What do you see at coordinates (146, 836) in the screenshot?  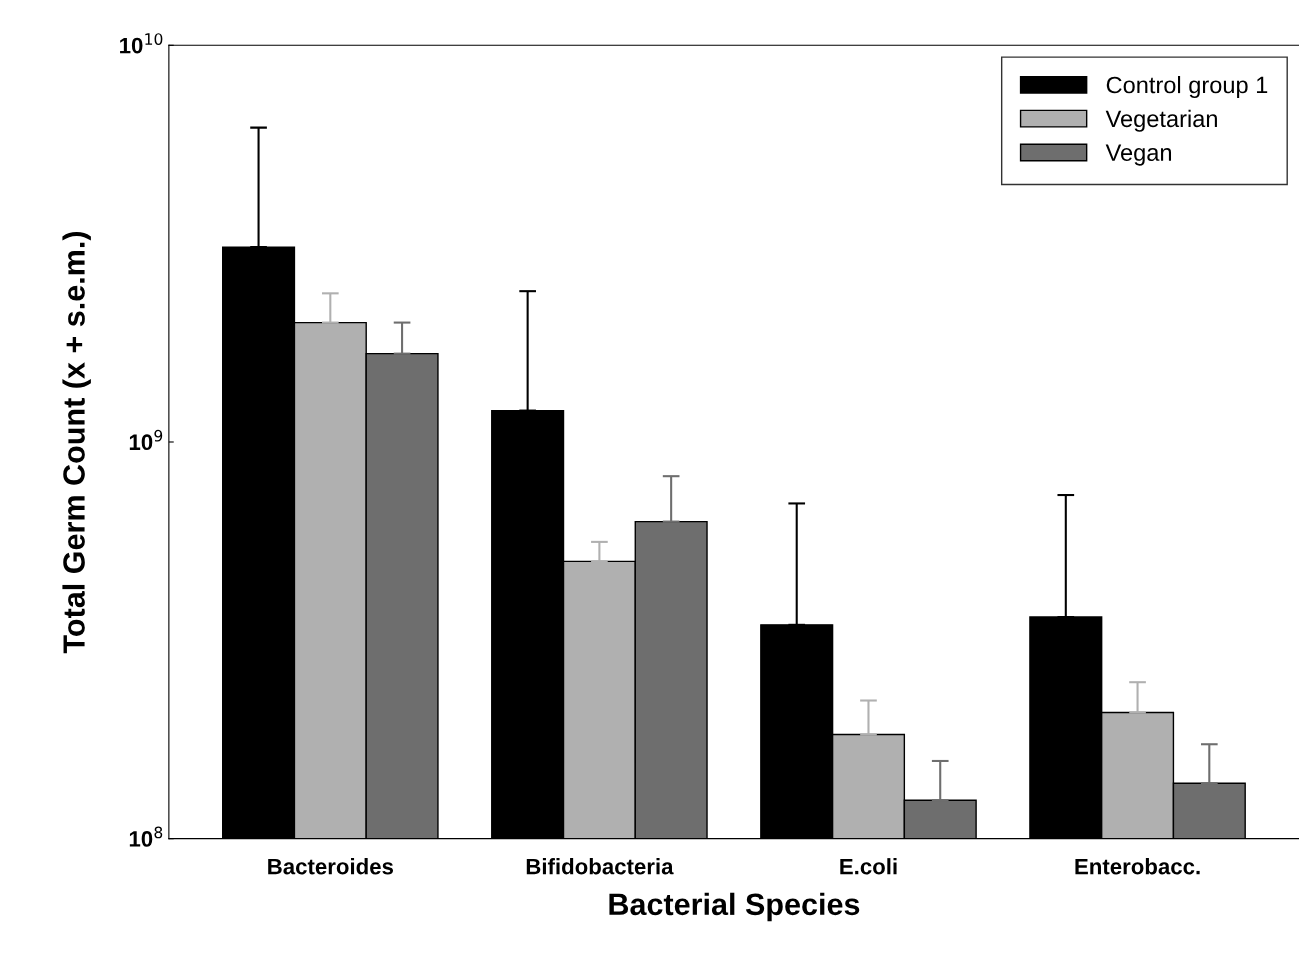 I see `y-tick-label: 10$^{8}$` at bounding box center [146, 836].